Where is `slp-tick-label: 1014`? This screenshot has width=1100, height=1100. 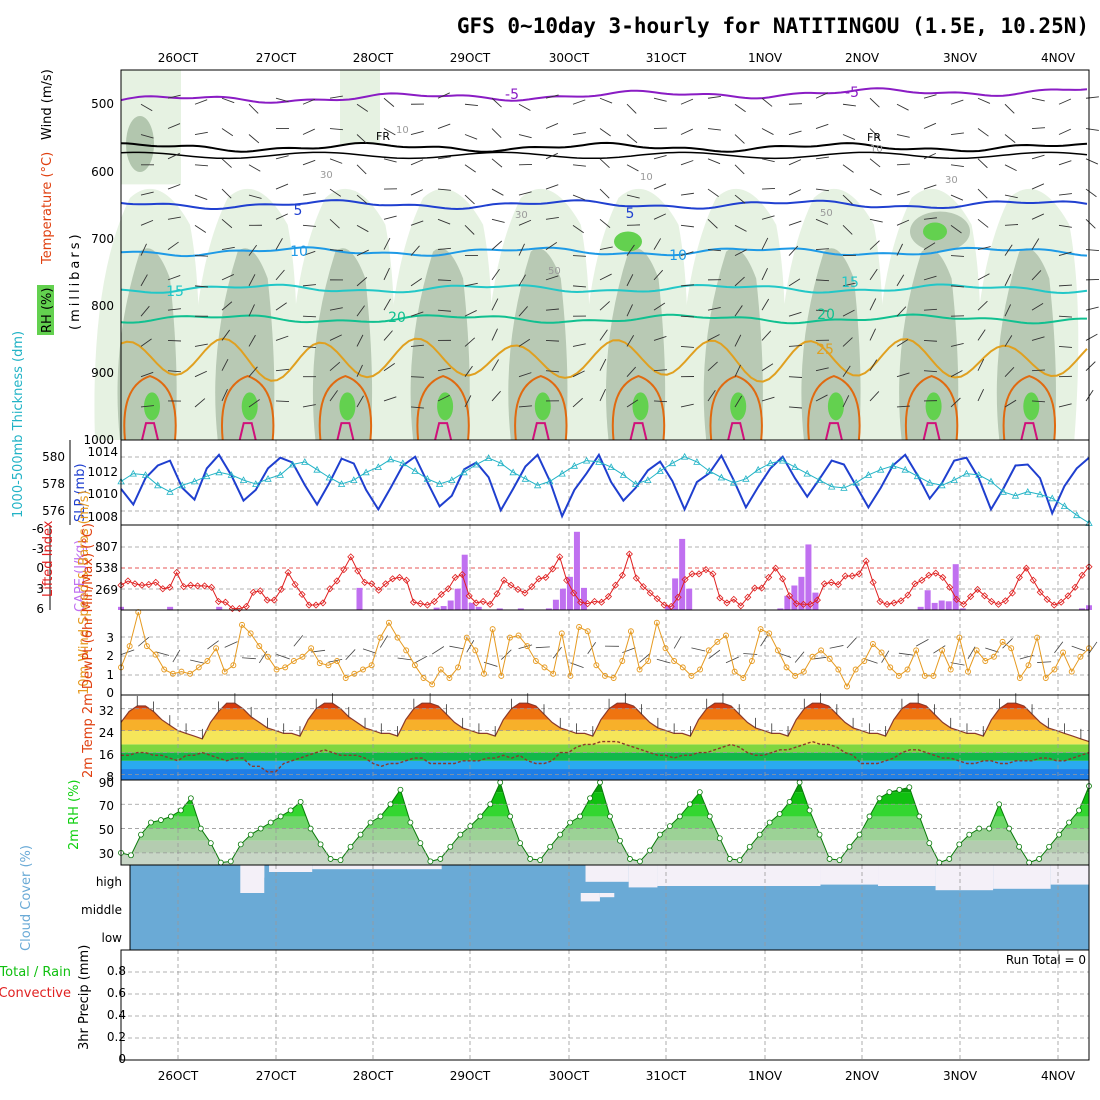 slp-tick-label: 1014 is located at coordinates (102, 452).